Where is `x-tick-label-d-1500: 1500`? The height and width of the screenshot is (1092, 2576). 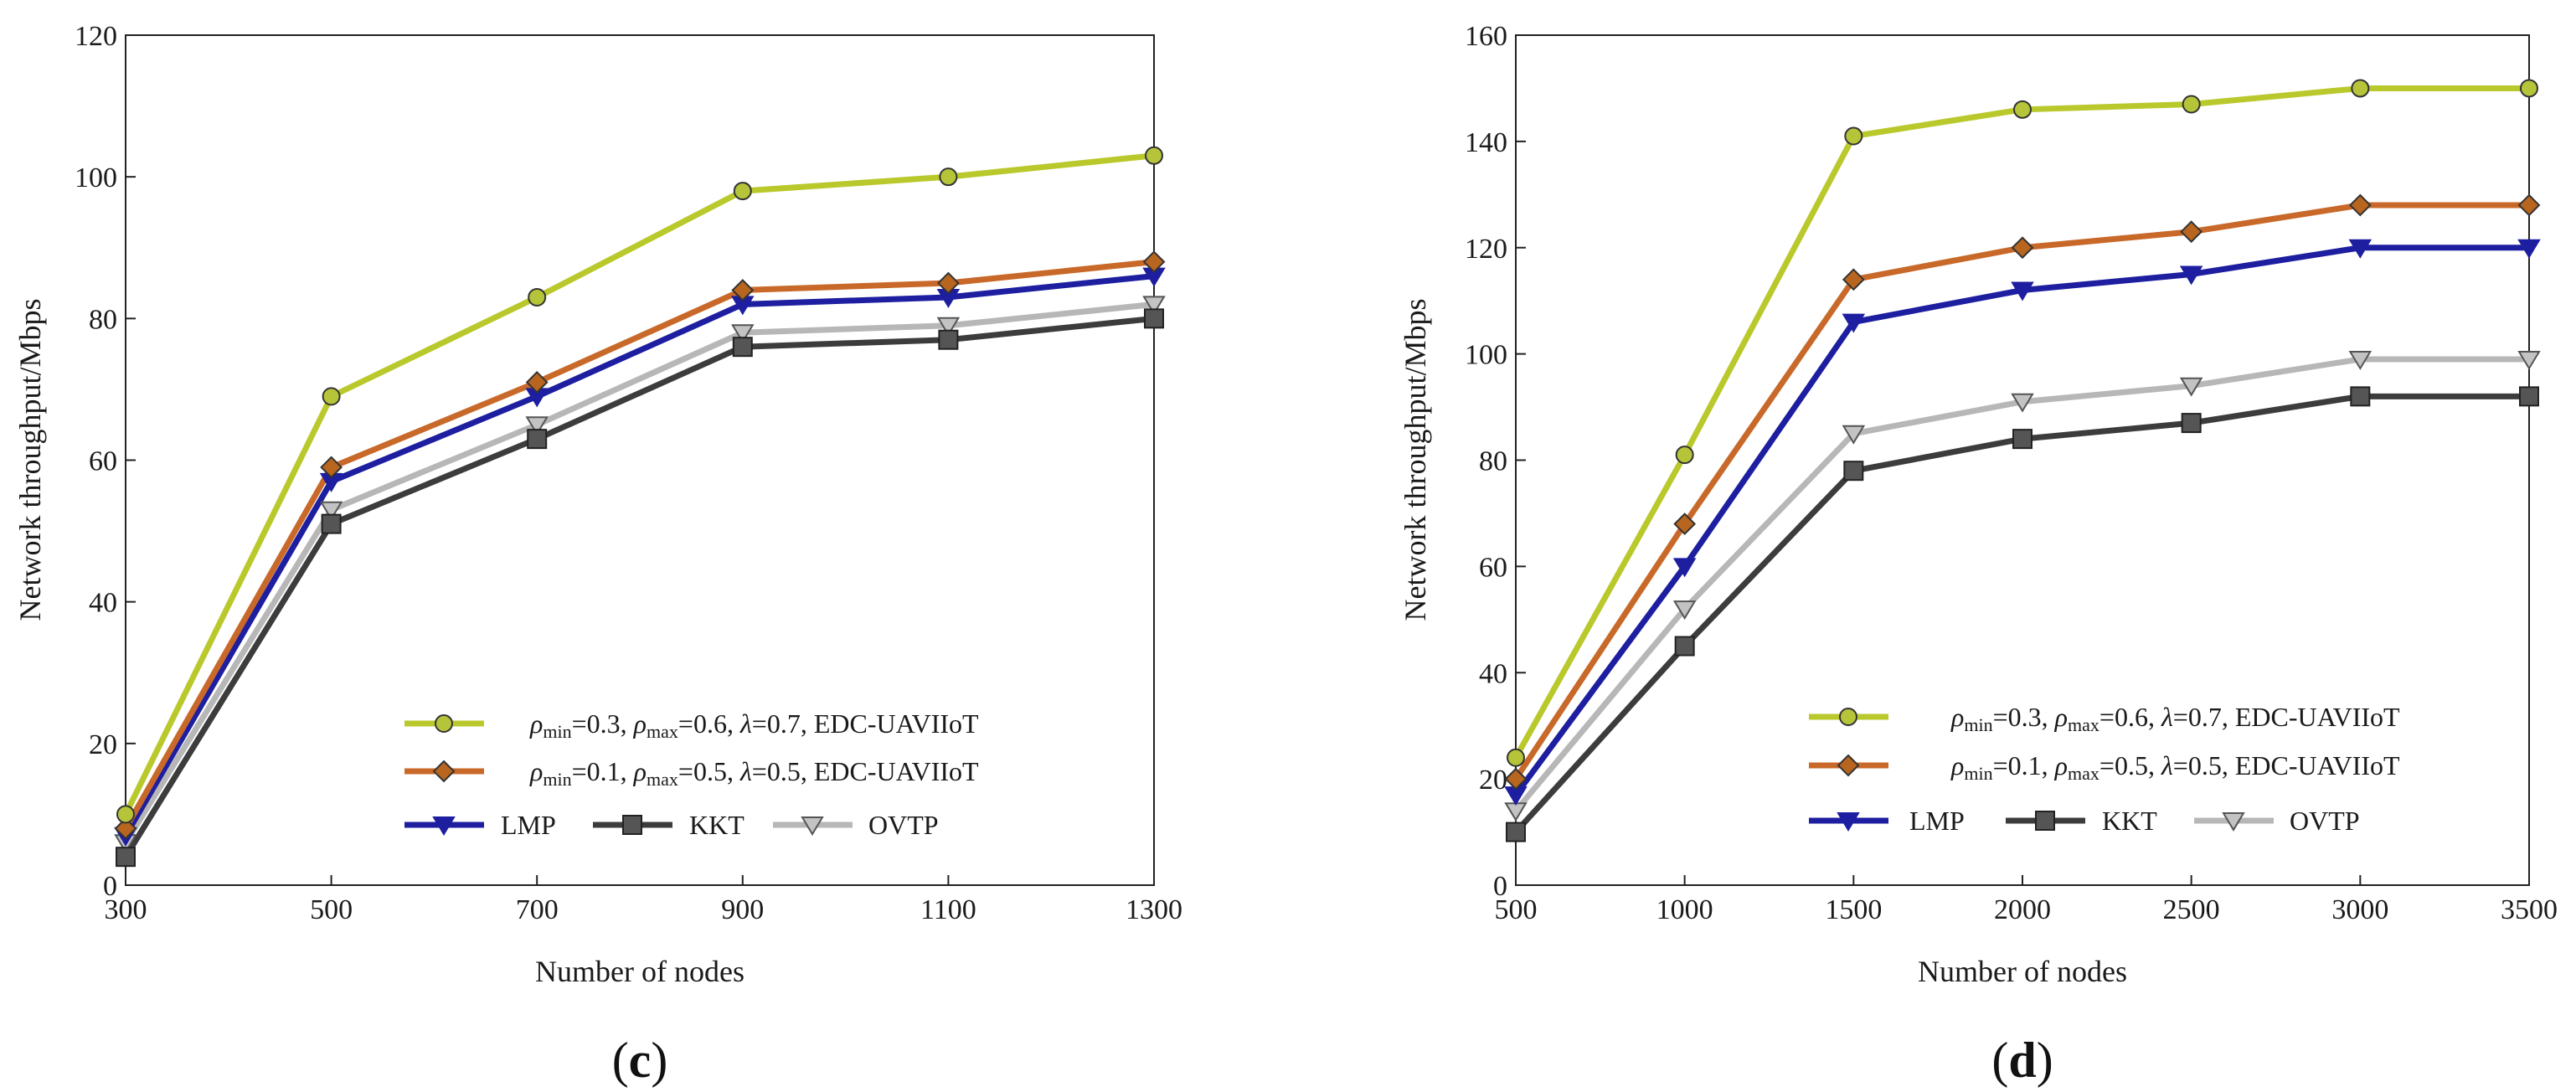 x-tick-label-d-1500: 1500 is located at coordinates (1853, 909).